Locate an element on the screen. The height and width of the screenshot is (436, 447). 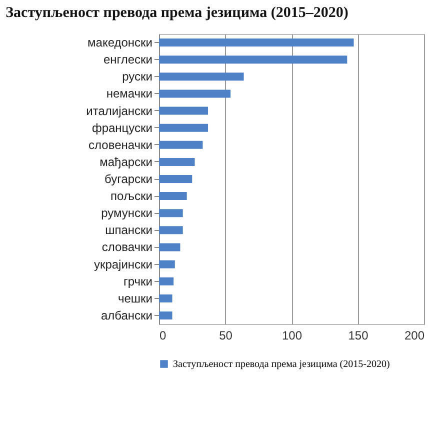
y-tick-label: пољски is located at coordinates (131, 196).